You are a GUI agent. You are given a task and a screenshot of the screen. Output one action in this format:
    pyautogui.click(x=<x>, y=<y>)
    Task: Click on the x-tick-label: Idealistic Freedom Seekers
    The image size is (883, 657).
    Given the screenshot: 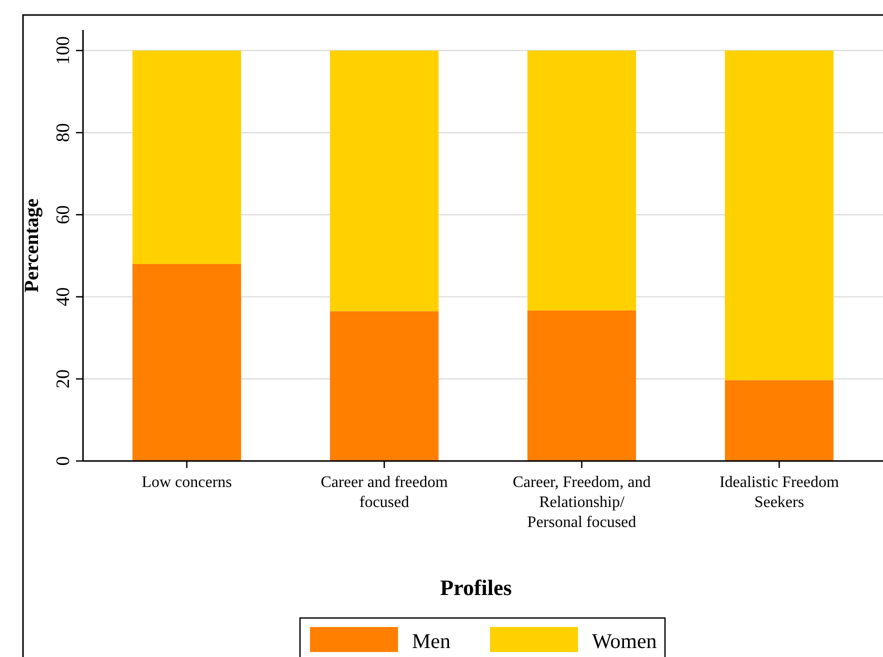 What is the action you would take?
    pyautogui.click(x=779, y=492)
    